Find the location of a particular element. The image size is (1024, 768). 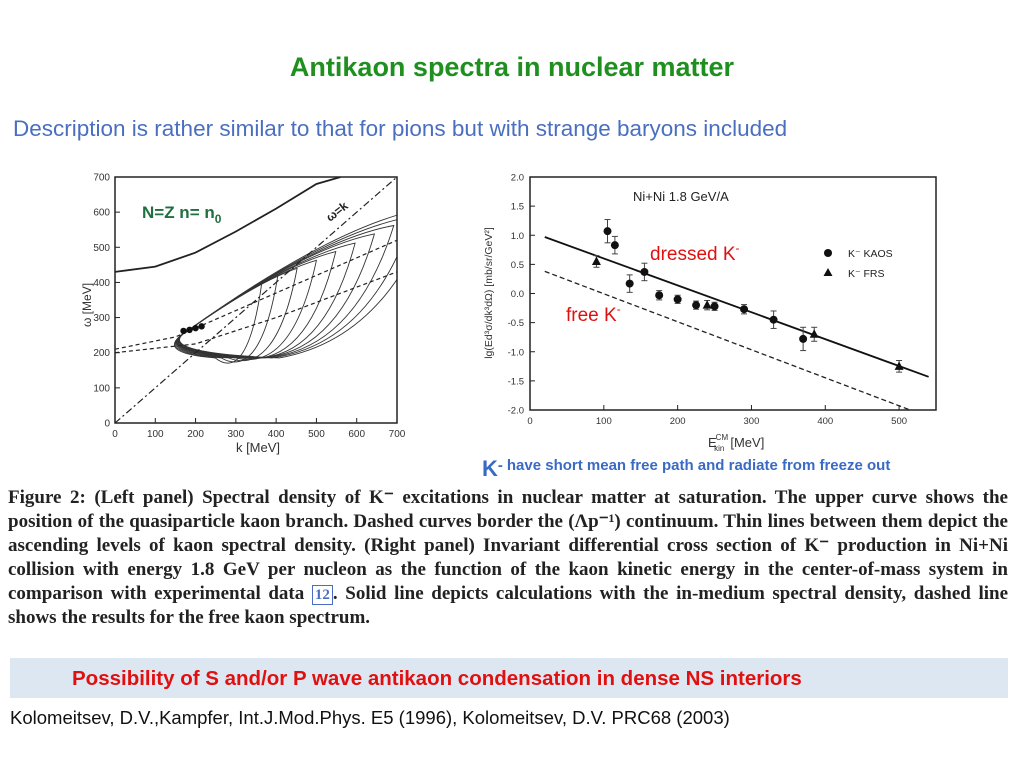

left-y-tick-label: 300 is located at coordinates (101, 318).